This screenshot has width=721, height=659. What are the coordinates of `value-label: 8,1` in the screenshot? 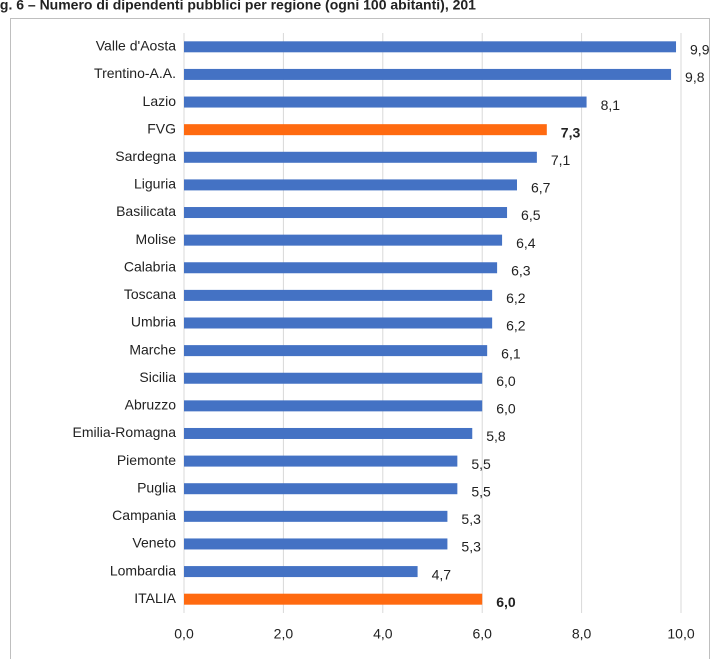 It's located at (611, 105).